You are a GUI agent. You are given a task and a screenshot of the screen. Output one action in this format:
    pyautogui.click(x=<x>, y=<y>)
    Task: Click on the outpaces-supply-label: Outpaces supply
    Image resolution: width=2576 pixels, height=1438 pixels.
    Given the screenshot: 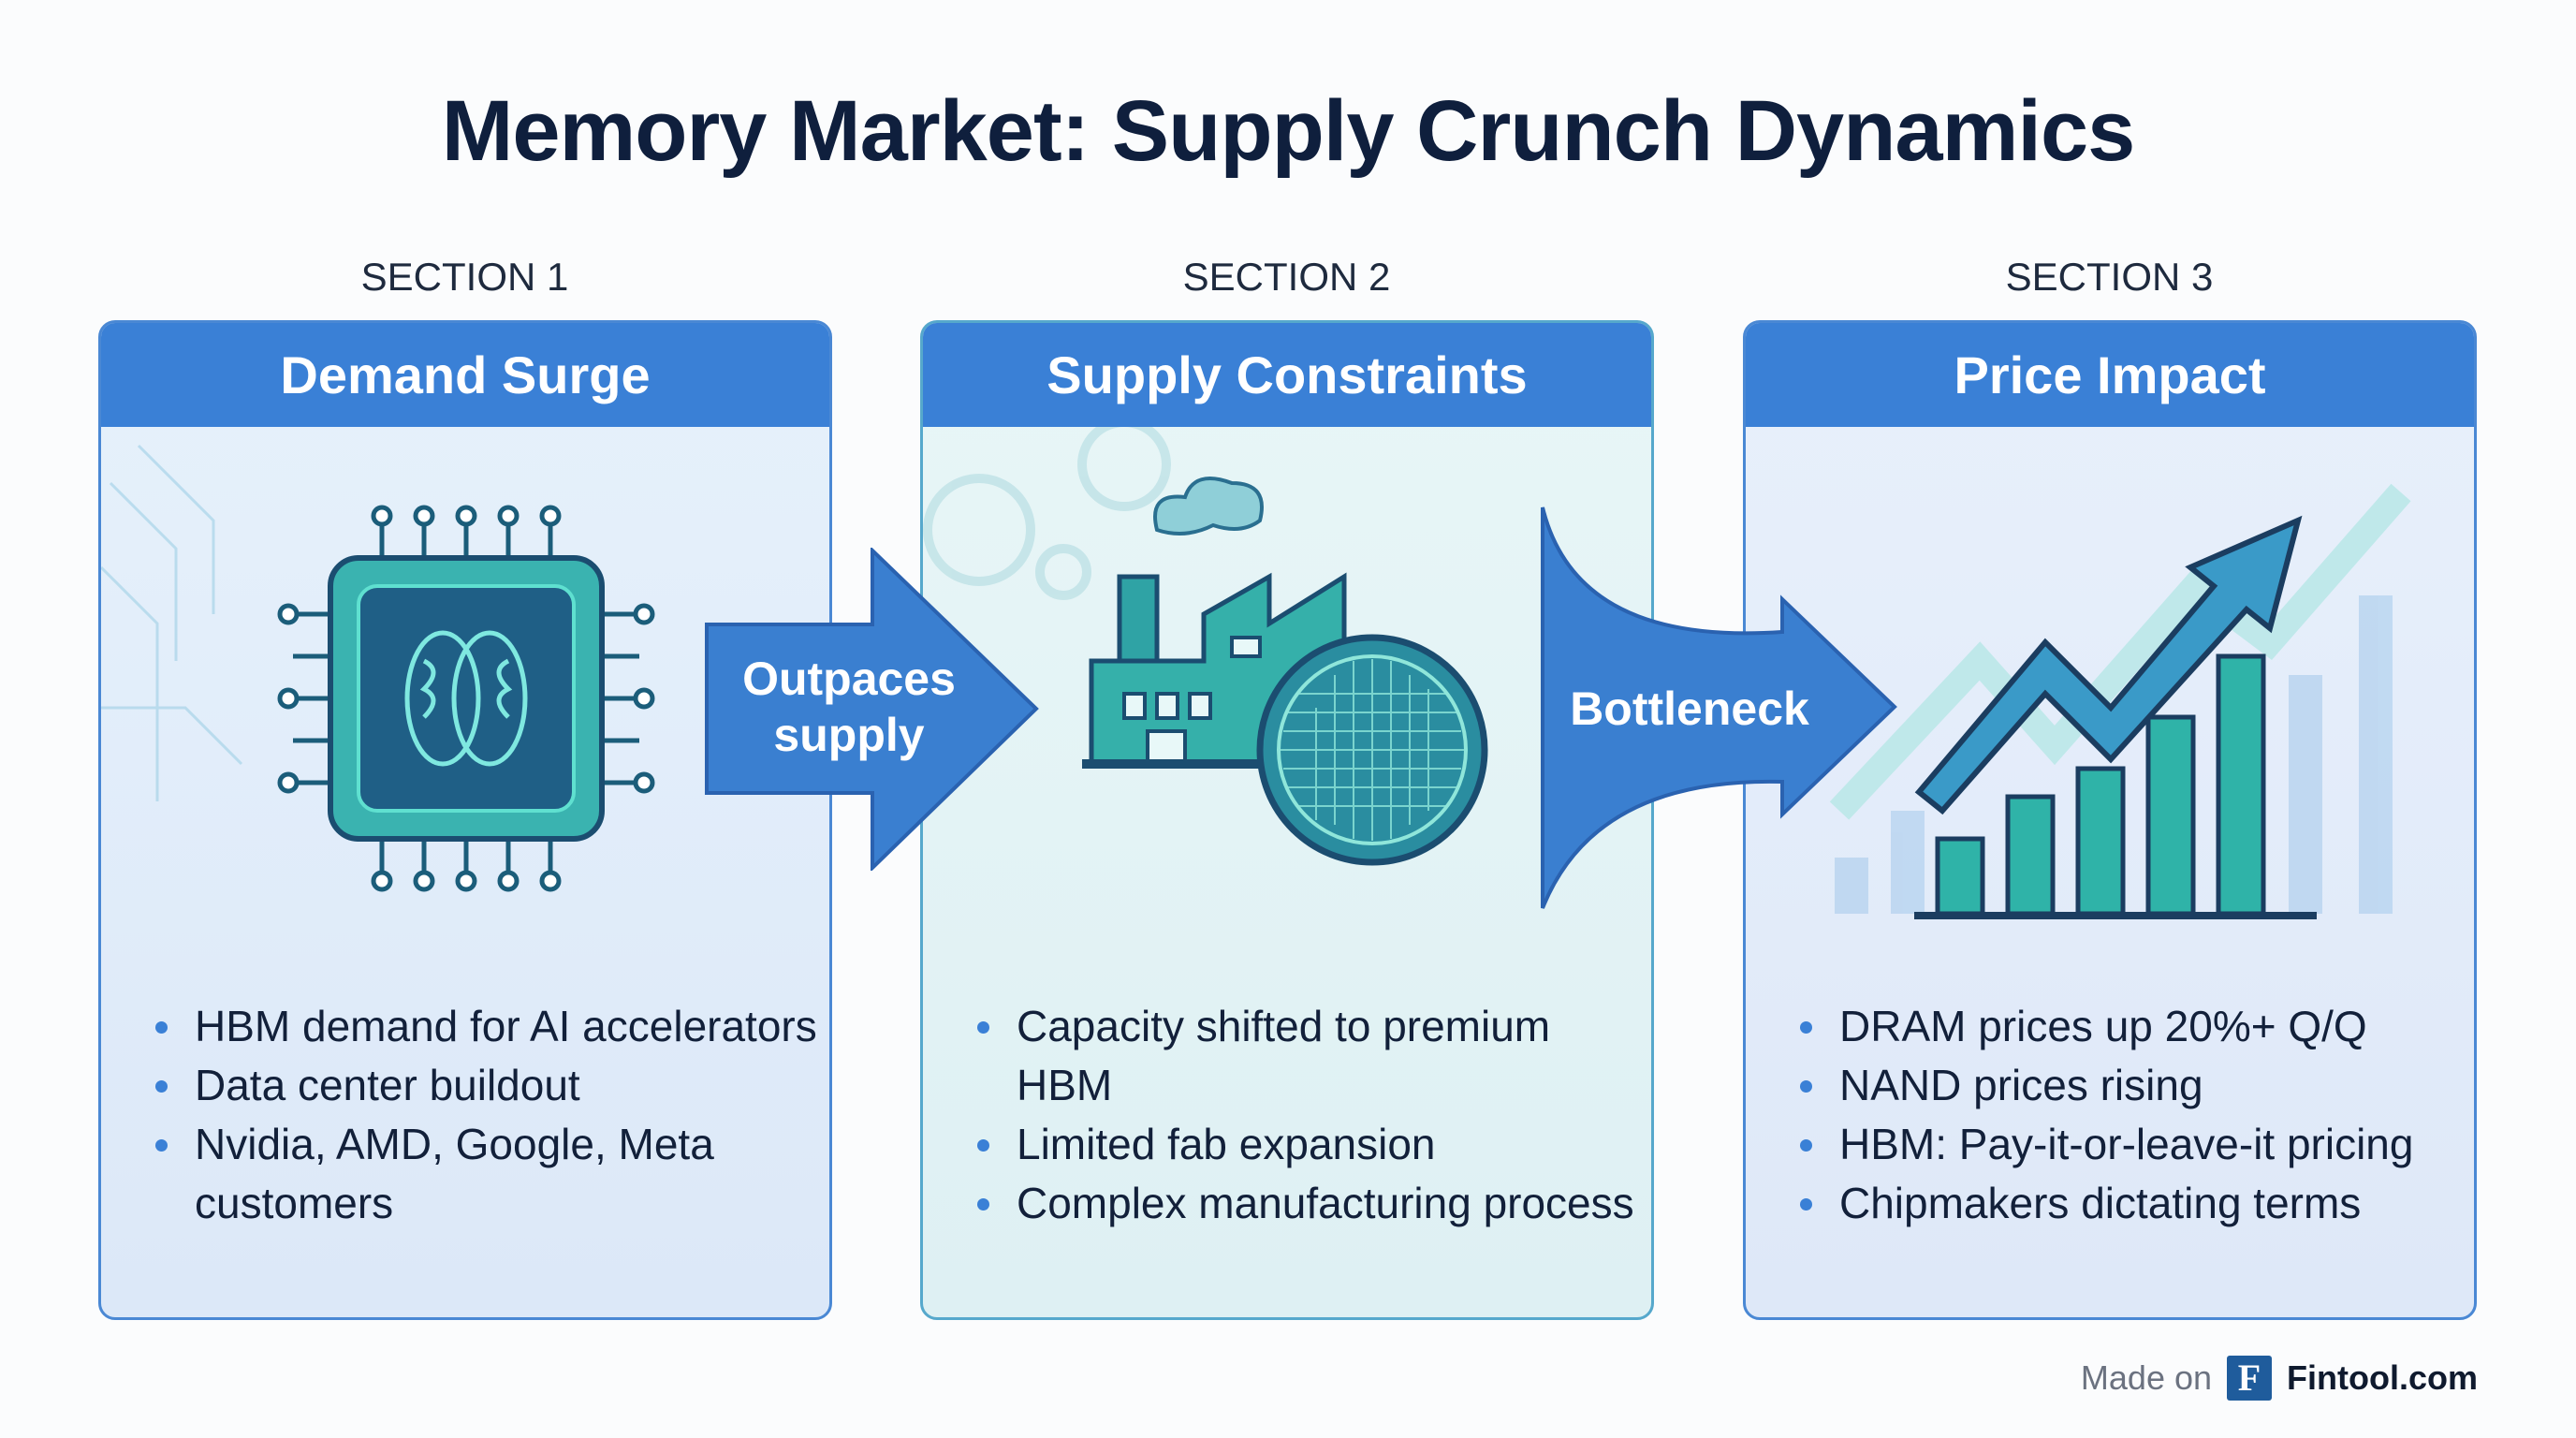 What is the action you would take?
    pyautogui.click(x=849, y=707)
    